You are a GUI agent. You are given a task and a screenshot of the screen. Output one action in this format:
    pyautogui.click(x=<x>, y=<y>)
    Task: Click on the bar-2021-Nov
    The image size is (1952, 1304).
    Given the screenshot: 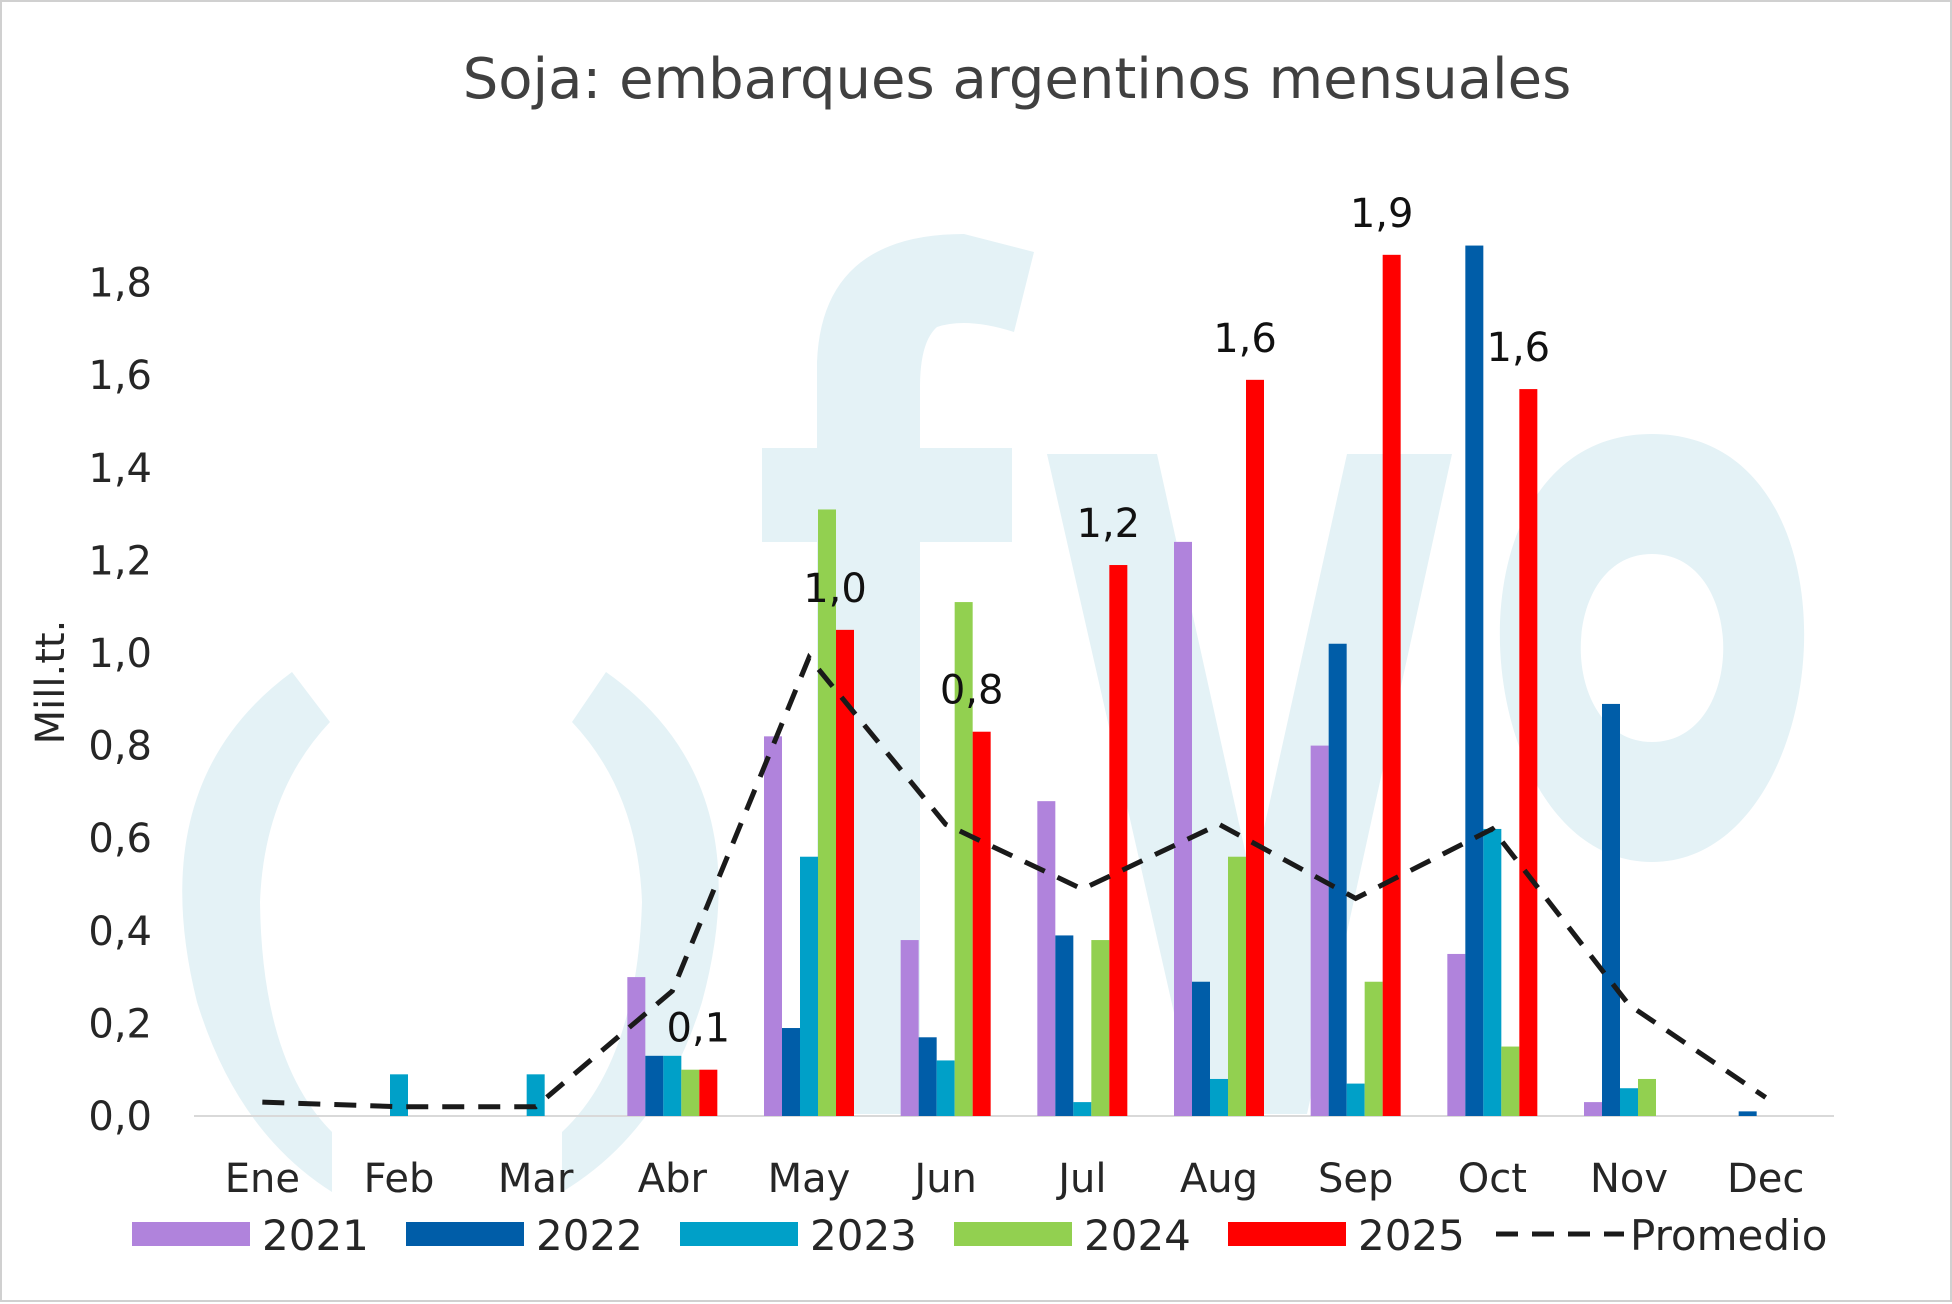 What is the action you would take?
    pyautogui.click(x=1593, y=1109)
    